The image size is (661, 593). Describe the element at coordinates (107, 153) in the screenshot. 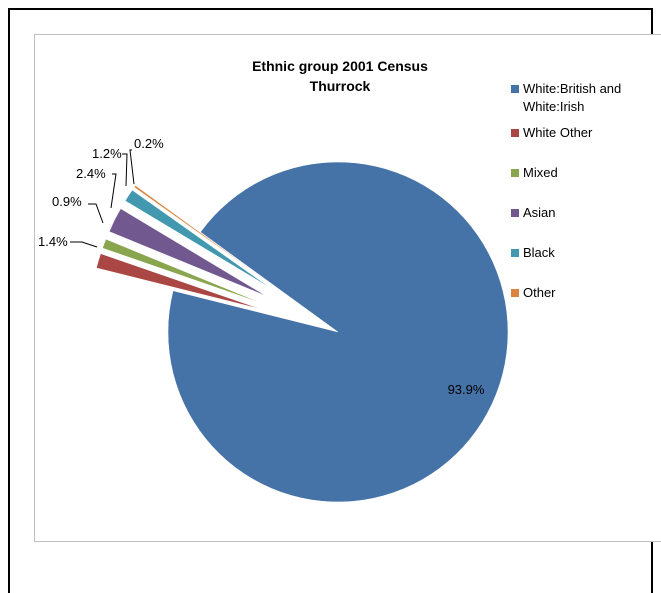

I see `data-label-5: 1.2%` at that location.